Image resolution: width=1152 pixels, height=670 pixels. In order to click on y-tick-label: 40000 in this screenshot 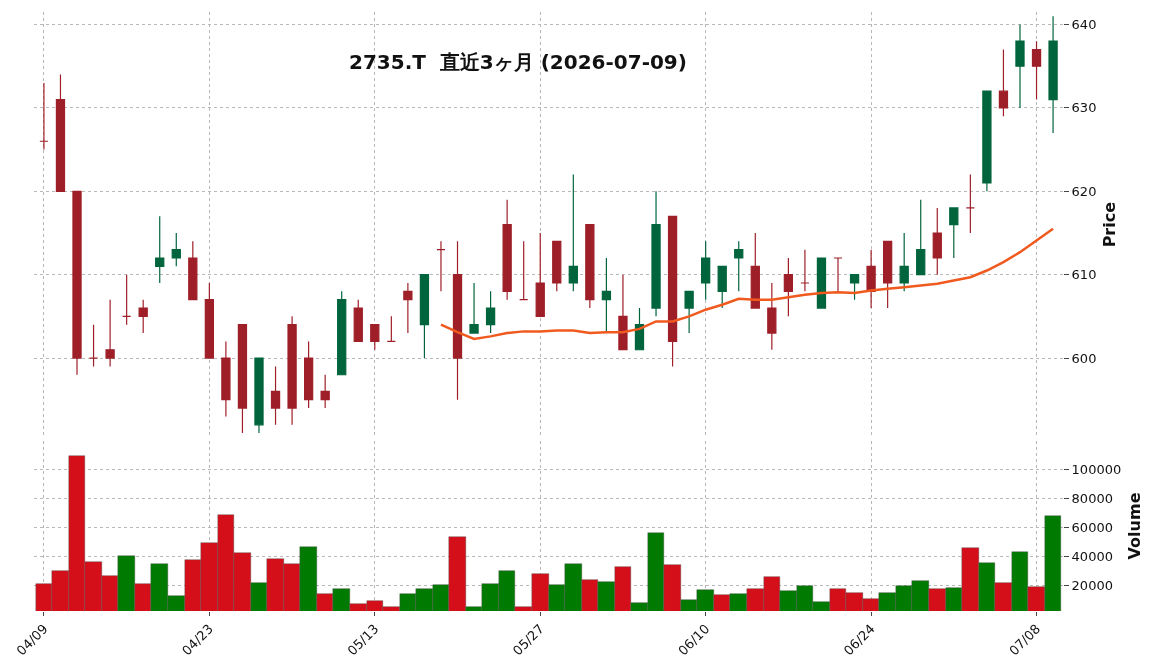, I will do `click(1092, 557)`.